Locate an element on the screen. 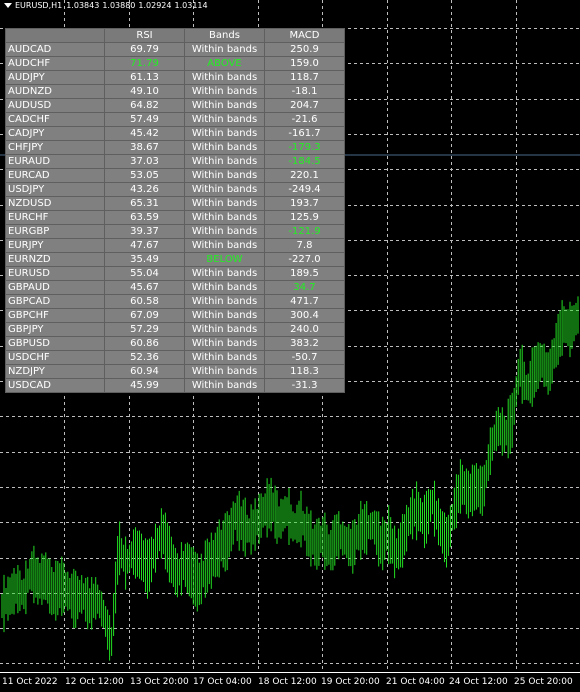  macd-cell: 189.5 is located at coordinates (304, 273).